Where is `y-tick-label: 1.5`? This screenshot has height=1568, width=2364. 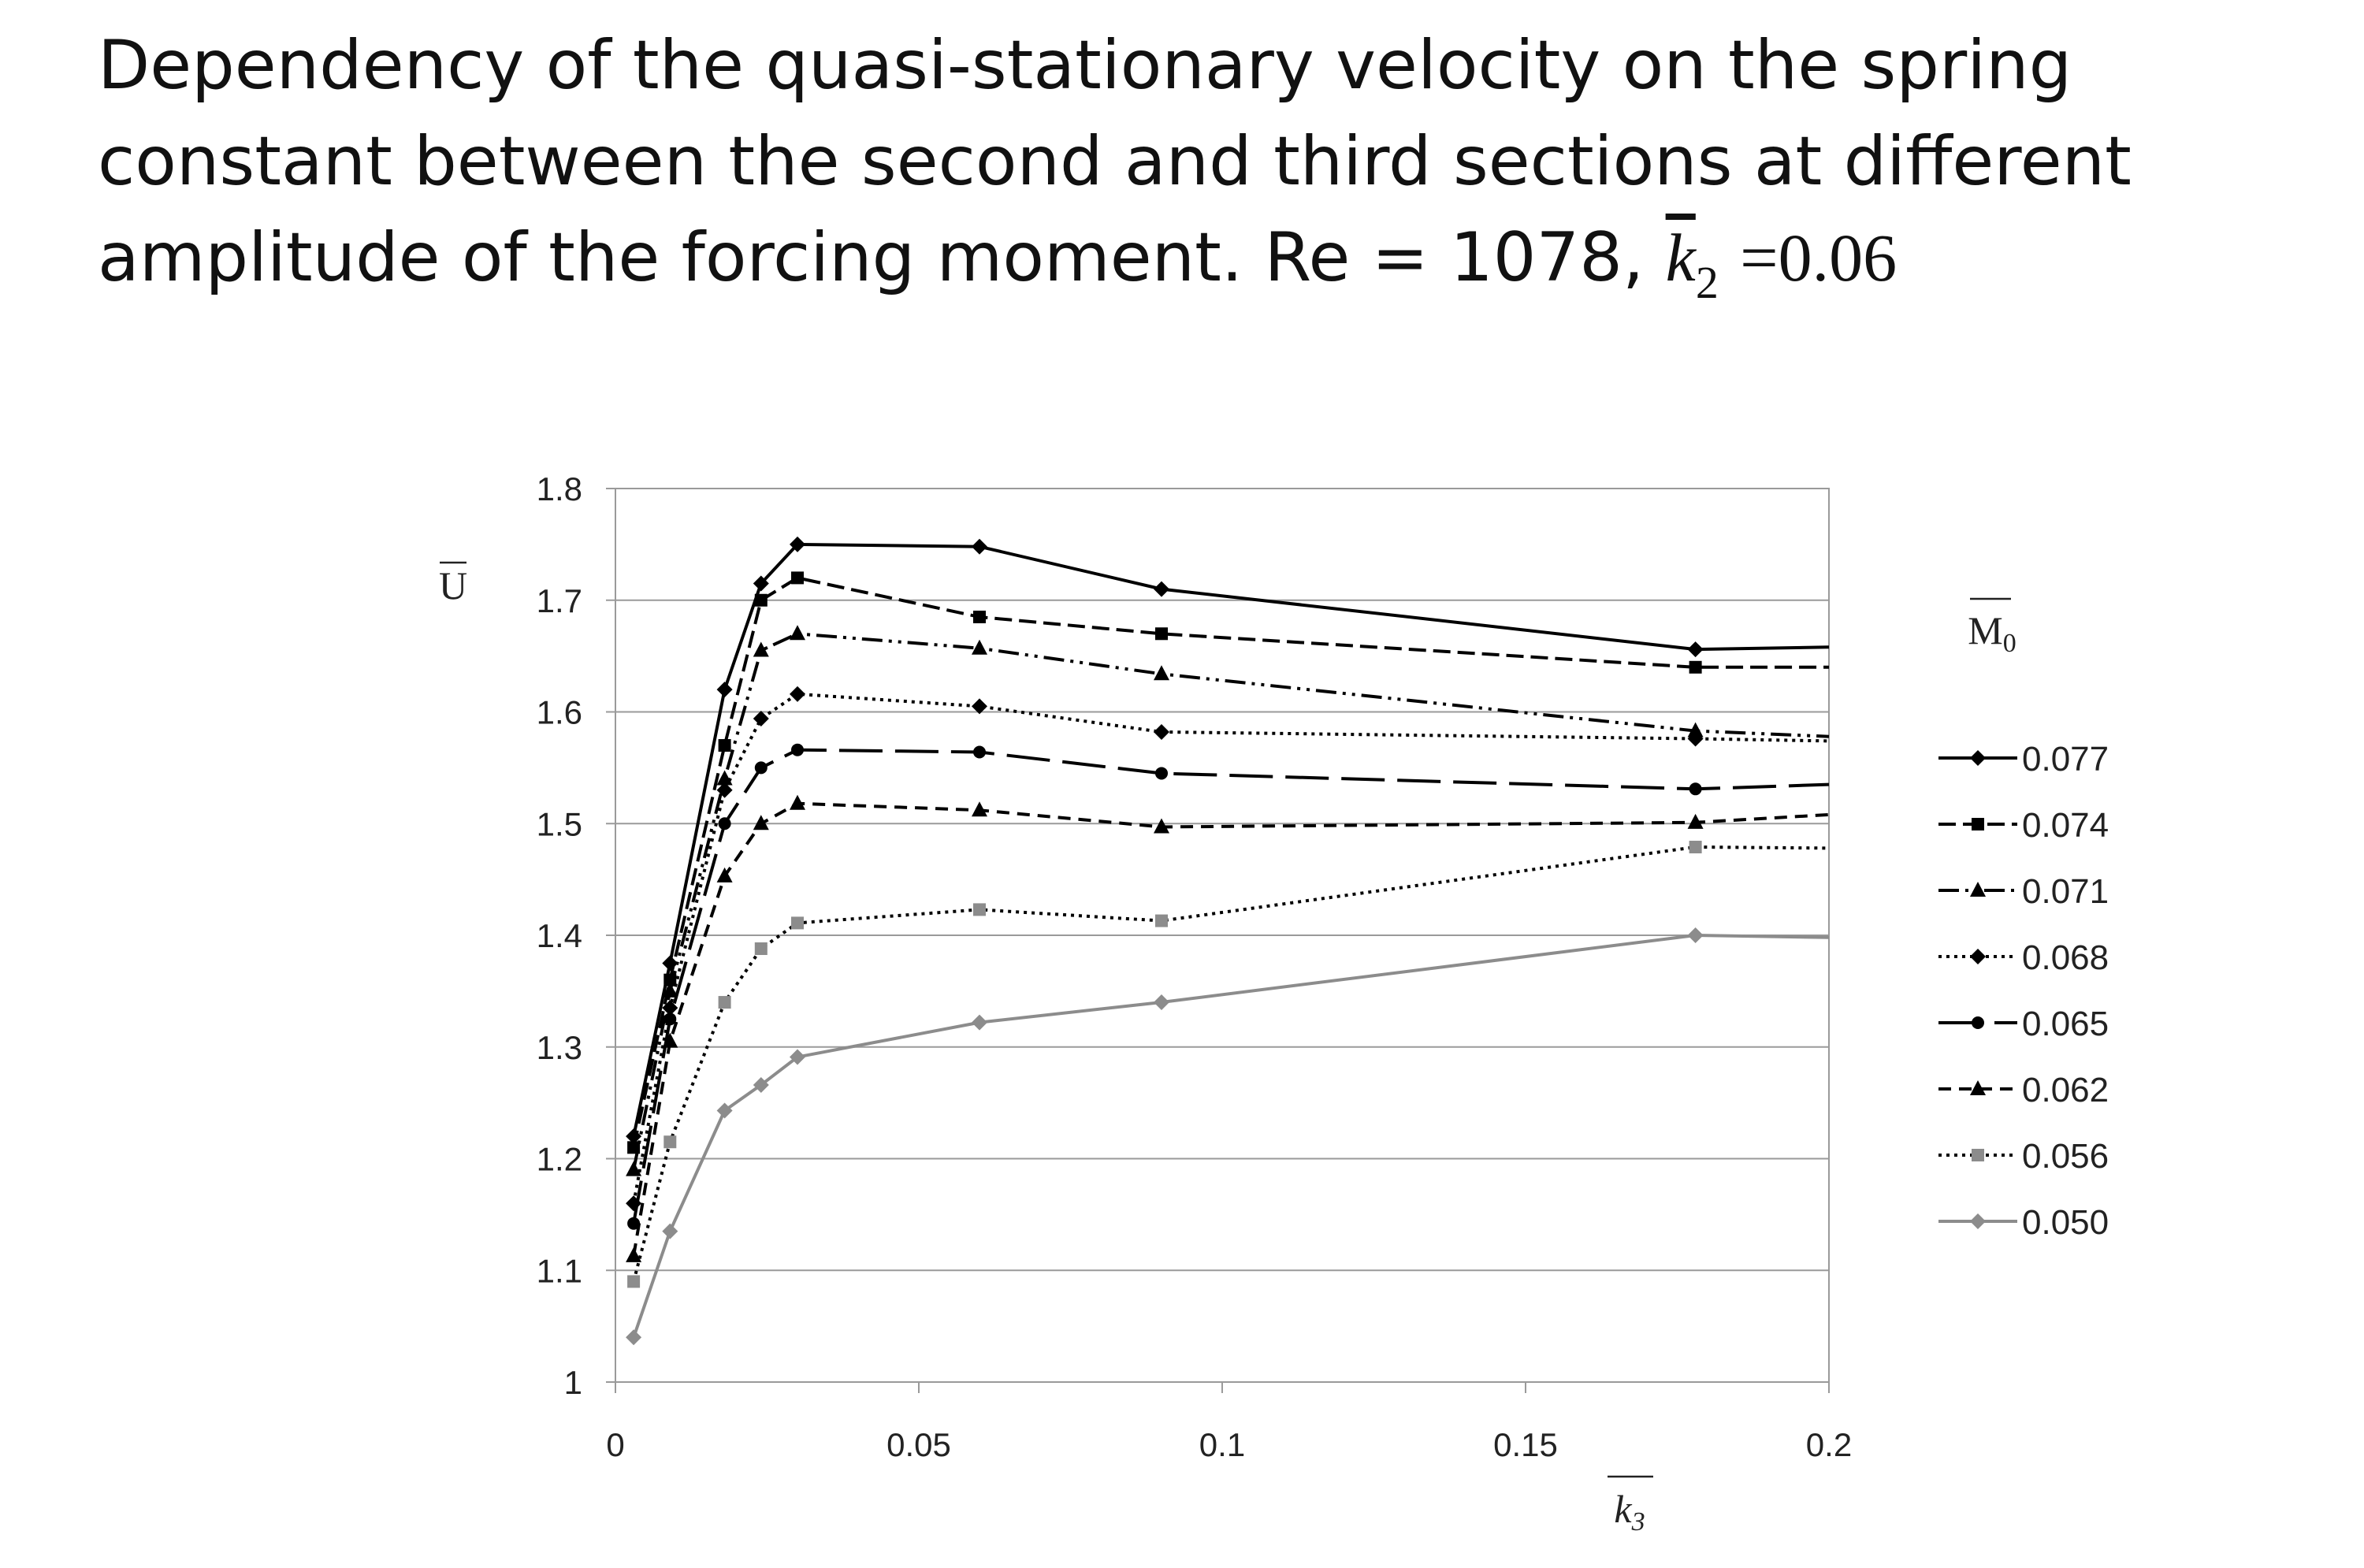 y-tick-label: 1.5 is located at coordinates (559, 824).